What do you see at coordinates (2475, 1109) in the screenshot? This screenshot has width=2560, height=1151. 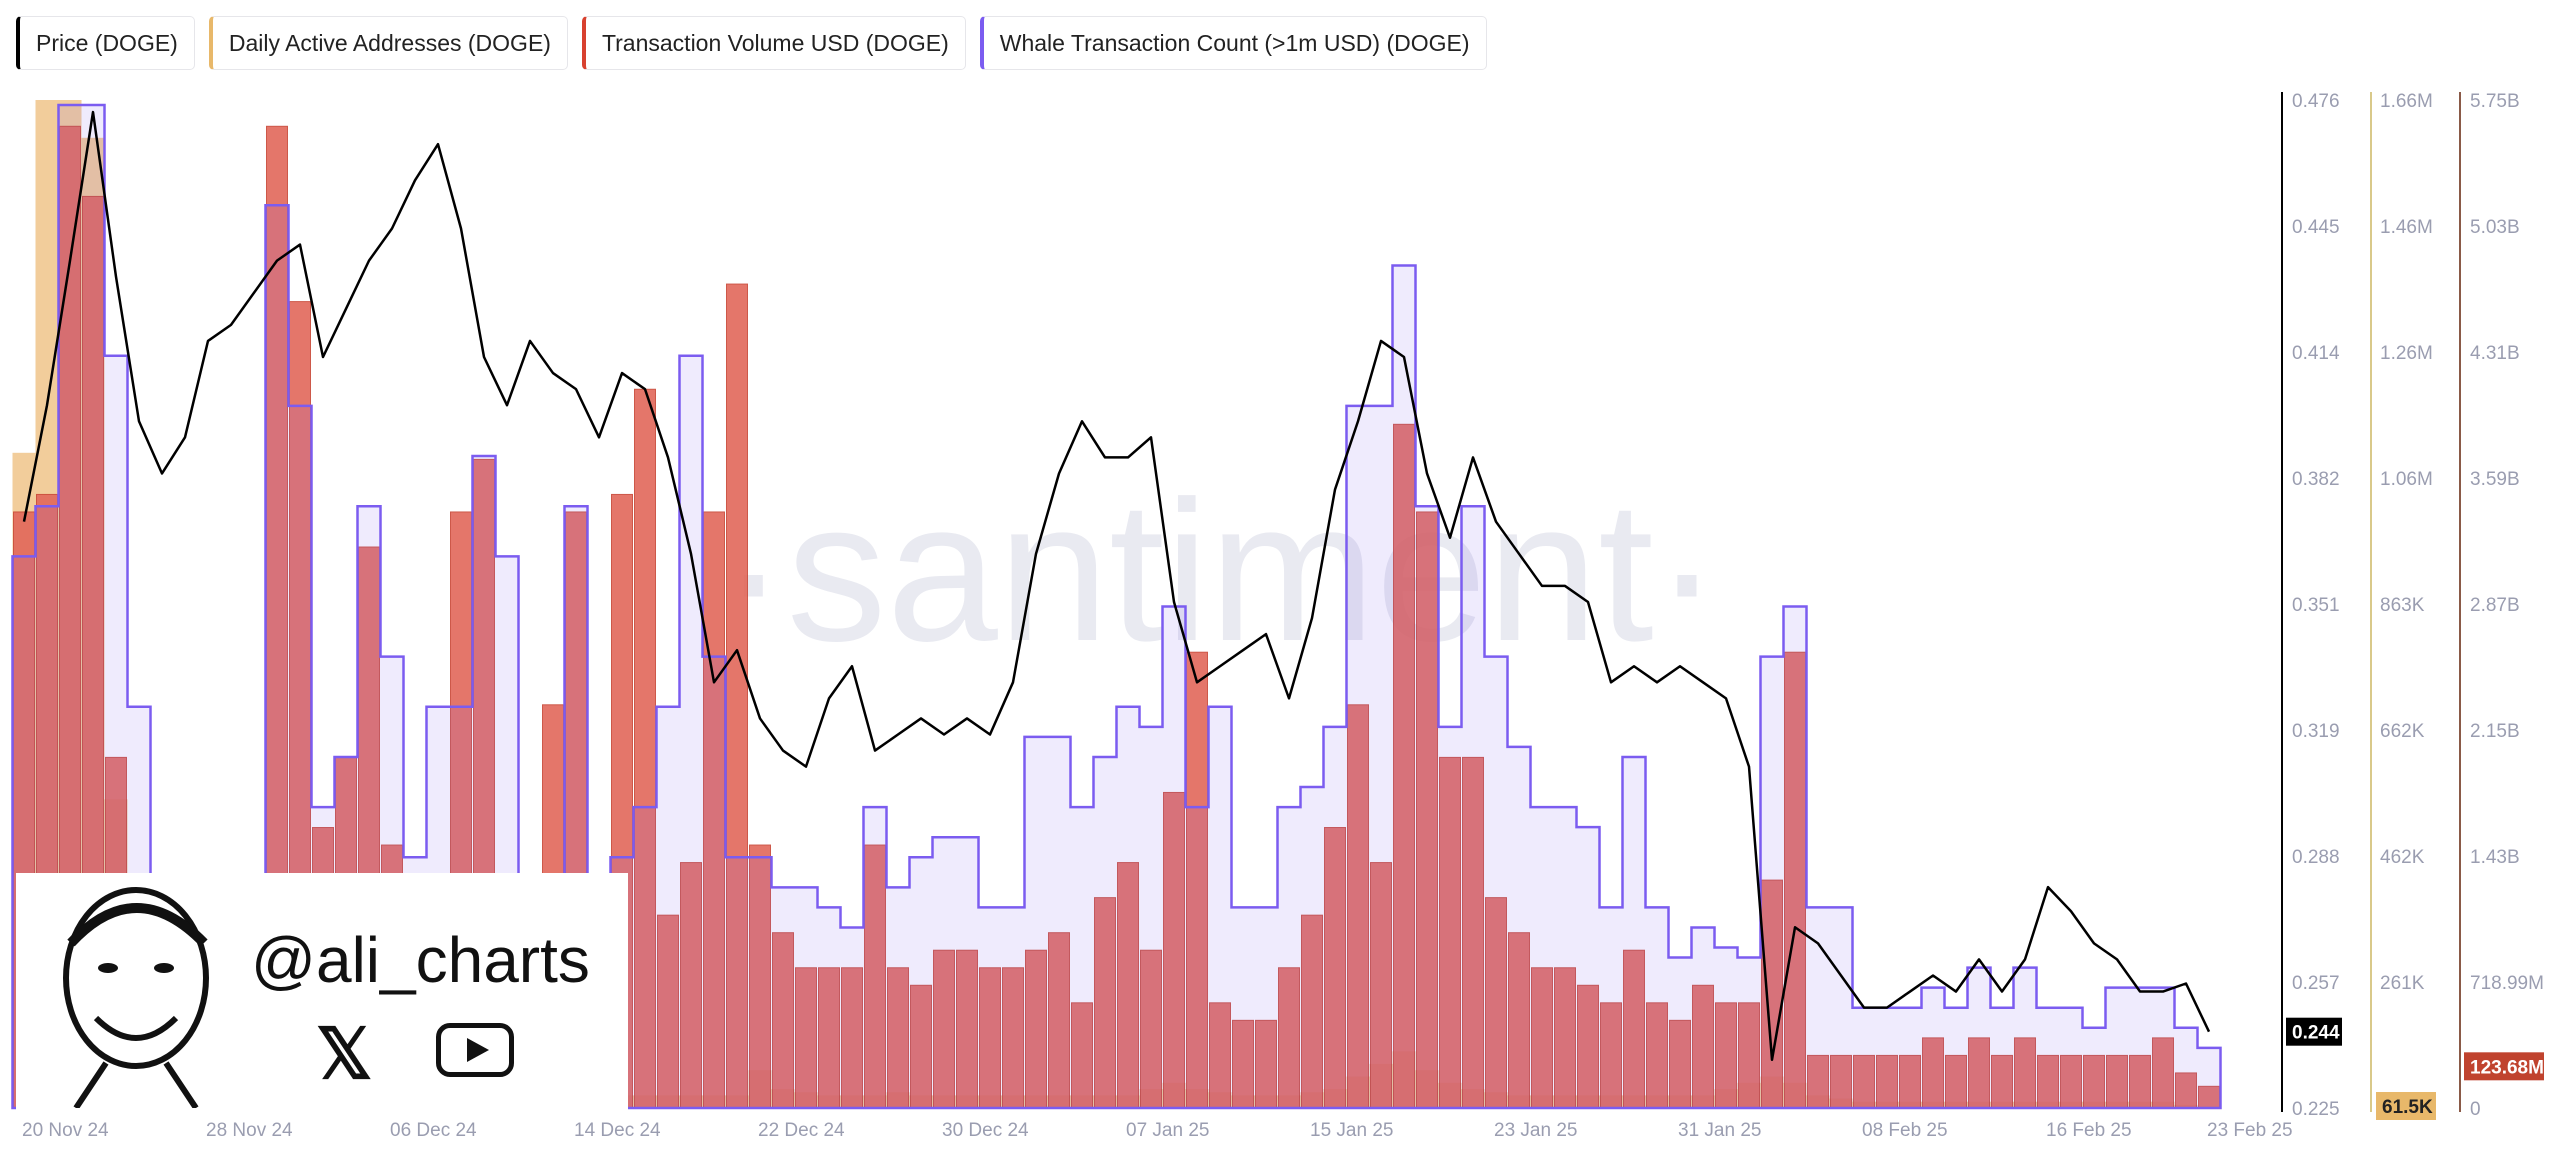 I see `volume-tick-label: 0` at bounding box center [2475, 1109].